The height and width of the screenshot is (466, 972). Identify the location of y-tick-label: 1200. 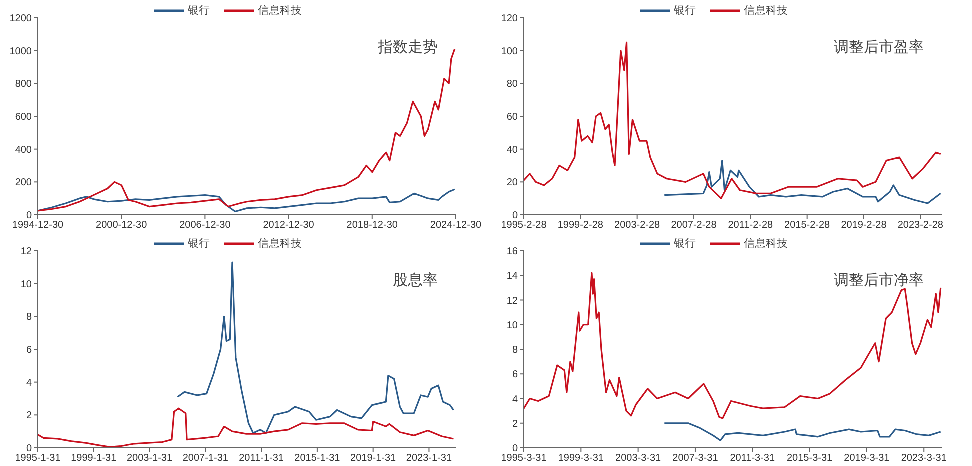
(21, 19).